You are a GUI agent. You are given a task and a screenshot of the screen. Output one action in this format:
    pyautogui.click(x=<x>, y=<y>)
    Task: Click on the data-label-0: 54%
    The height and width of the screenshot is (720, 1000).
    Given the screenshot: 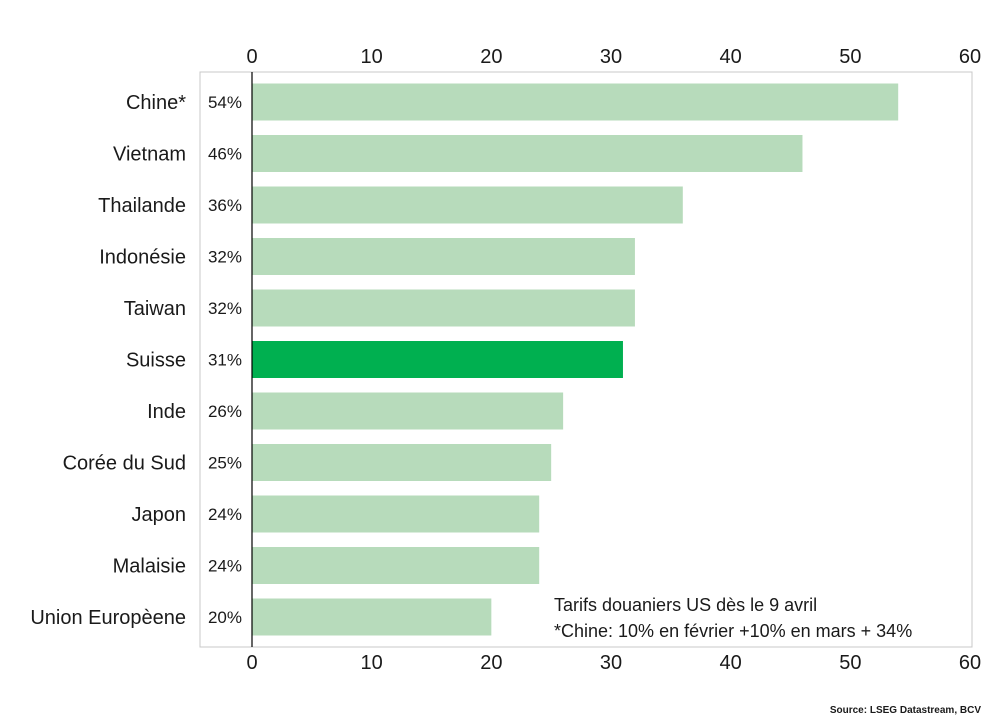 What is the action you would take?
    pyautogui.click(x=225, y=102)
    